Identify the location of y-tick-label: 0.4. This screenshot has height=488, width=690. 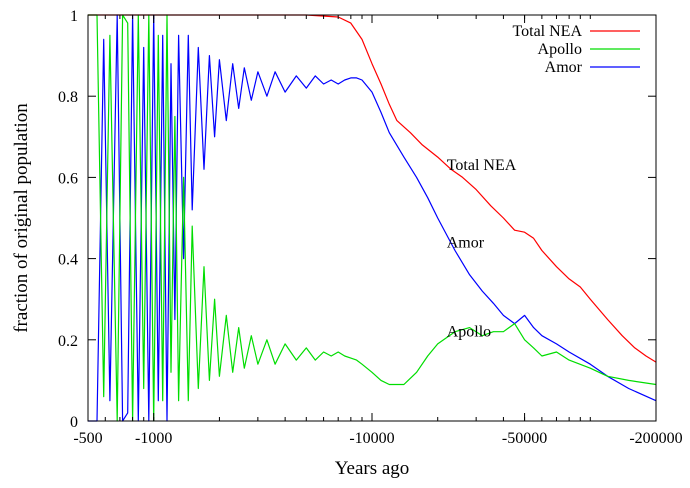
(68, 260).